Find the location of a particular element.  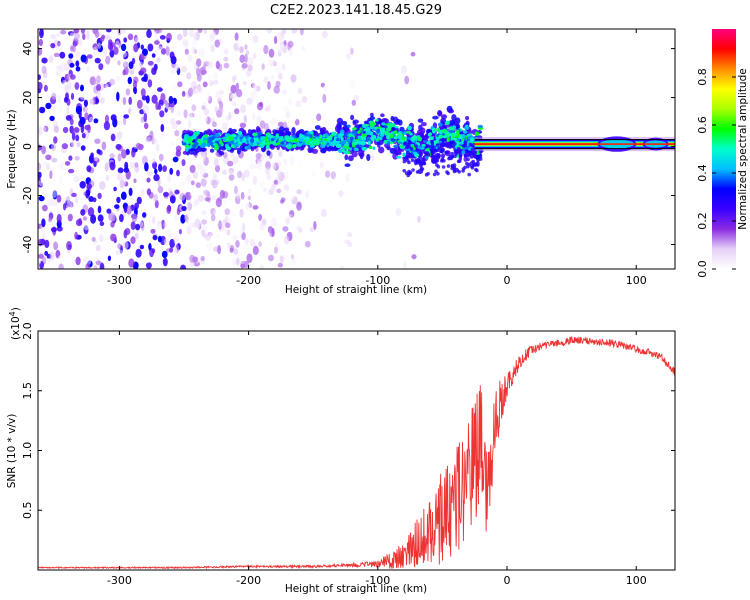

colorbar-tick-label: 0.2 is located at coordinates (702, 221).